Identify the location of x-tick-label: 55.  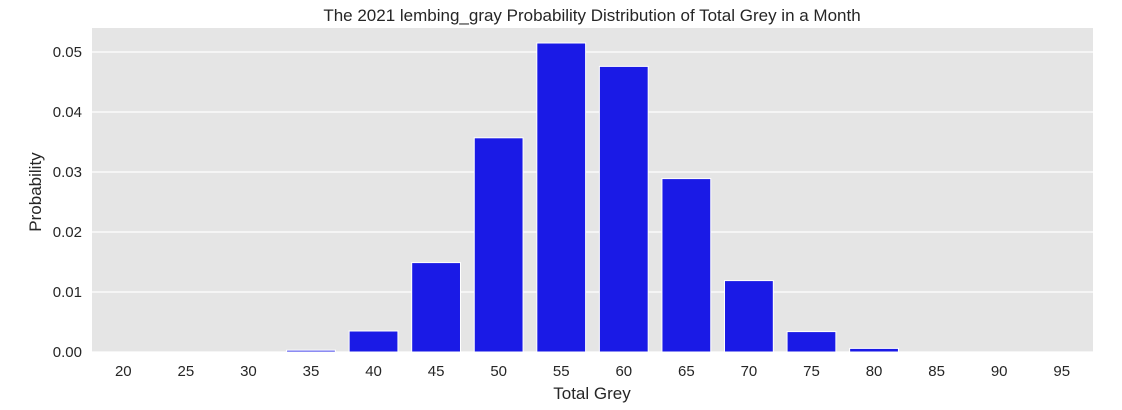
(561, 371).